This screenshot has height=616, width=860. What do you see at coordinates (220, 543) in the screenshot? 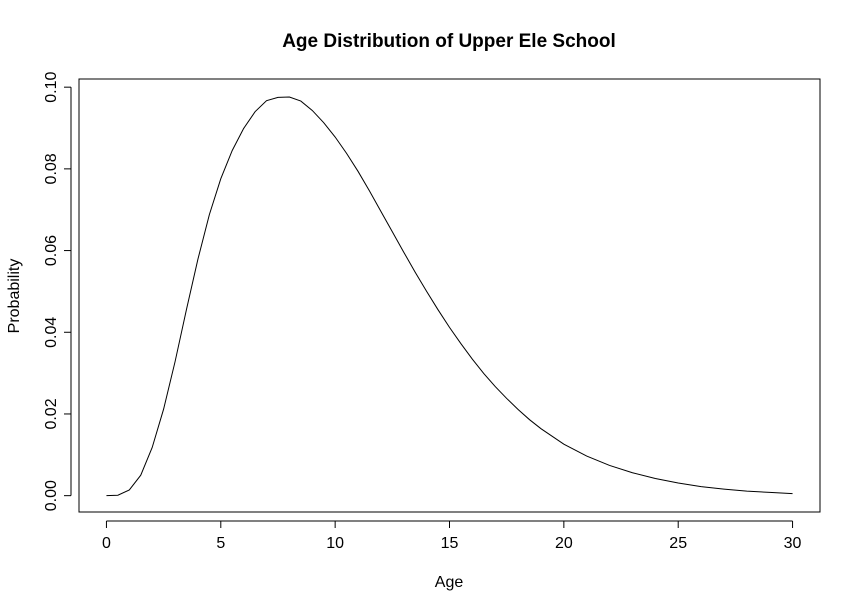
I see `x-tick-label: 5` at bounding box center [220, 543].